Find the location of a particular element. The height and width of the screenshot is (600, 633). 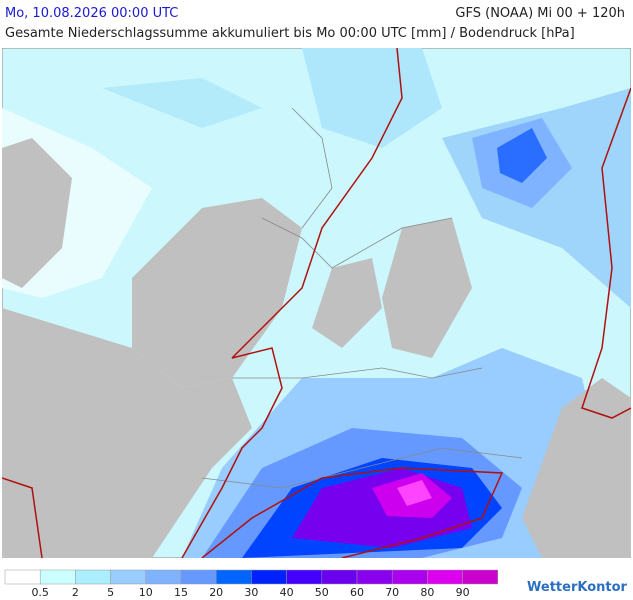

legend-label: 0.5 is located at coordinates (40, 592).